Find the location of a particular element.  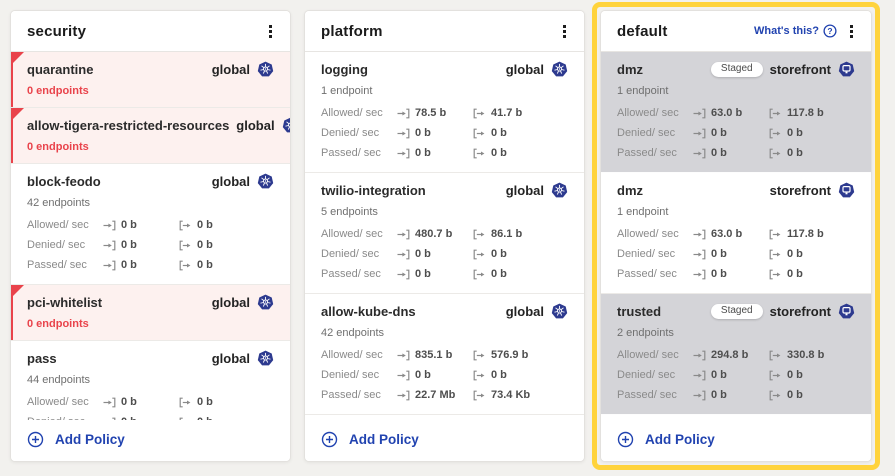

stat-ingress-value: 835.1 b is located at coordinates (435, 355).